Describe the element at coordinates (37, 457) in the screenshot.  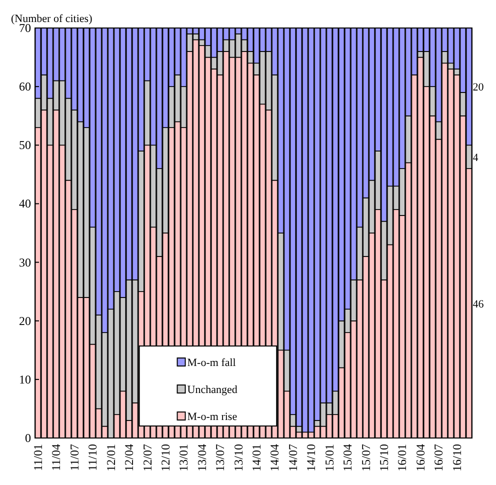
I see `x-tick-label: 11/01` at that location.